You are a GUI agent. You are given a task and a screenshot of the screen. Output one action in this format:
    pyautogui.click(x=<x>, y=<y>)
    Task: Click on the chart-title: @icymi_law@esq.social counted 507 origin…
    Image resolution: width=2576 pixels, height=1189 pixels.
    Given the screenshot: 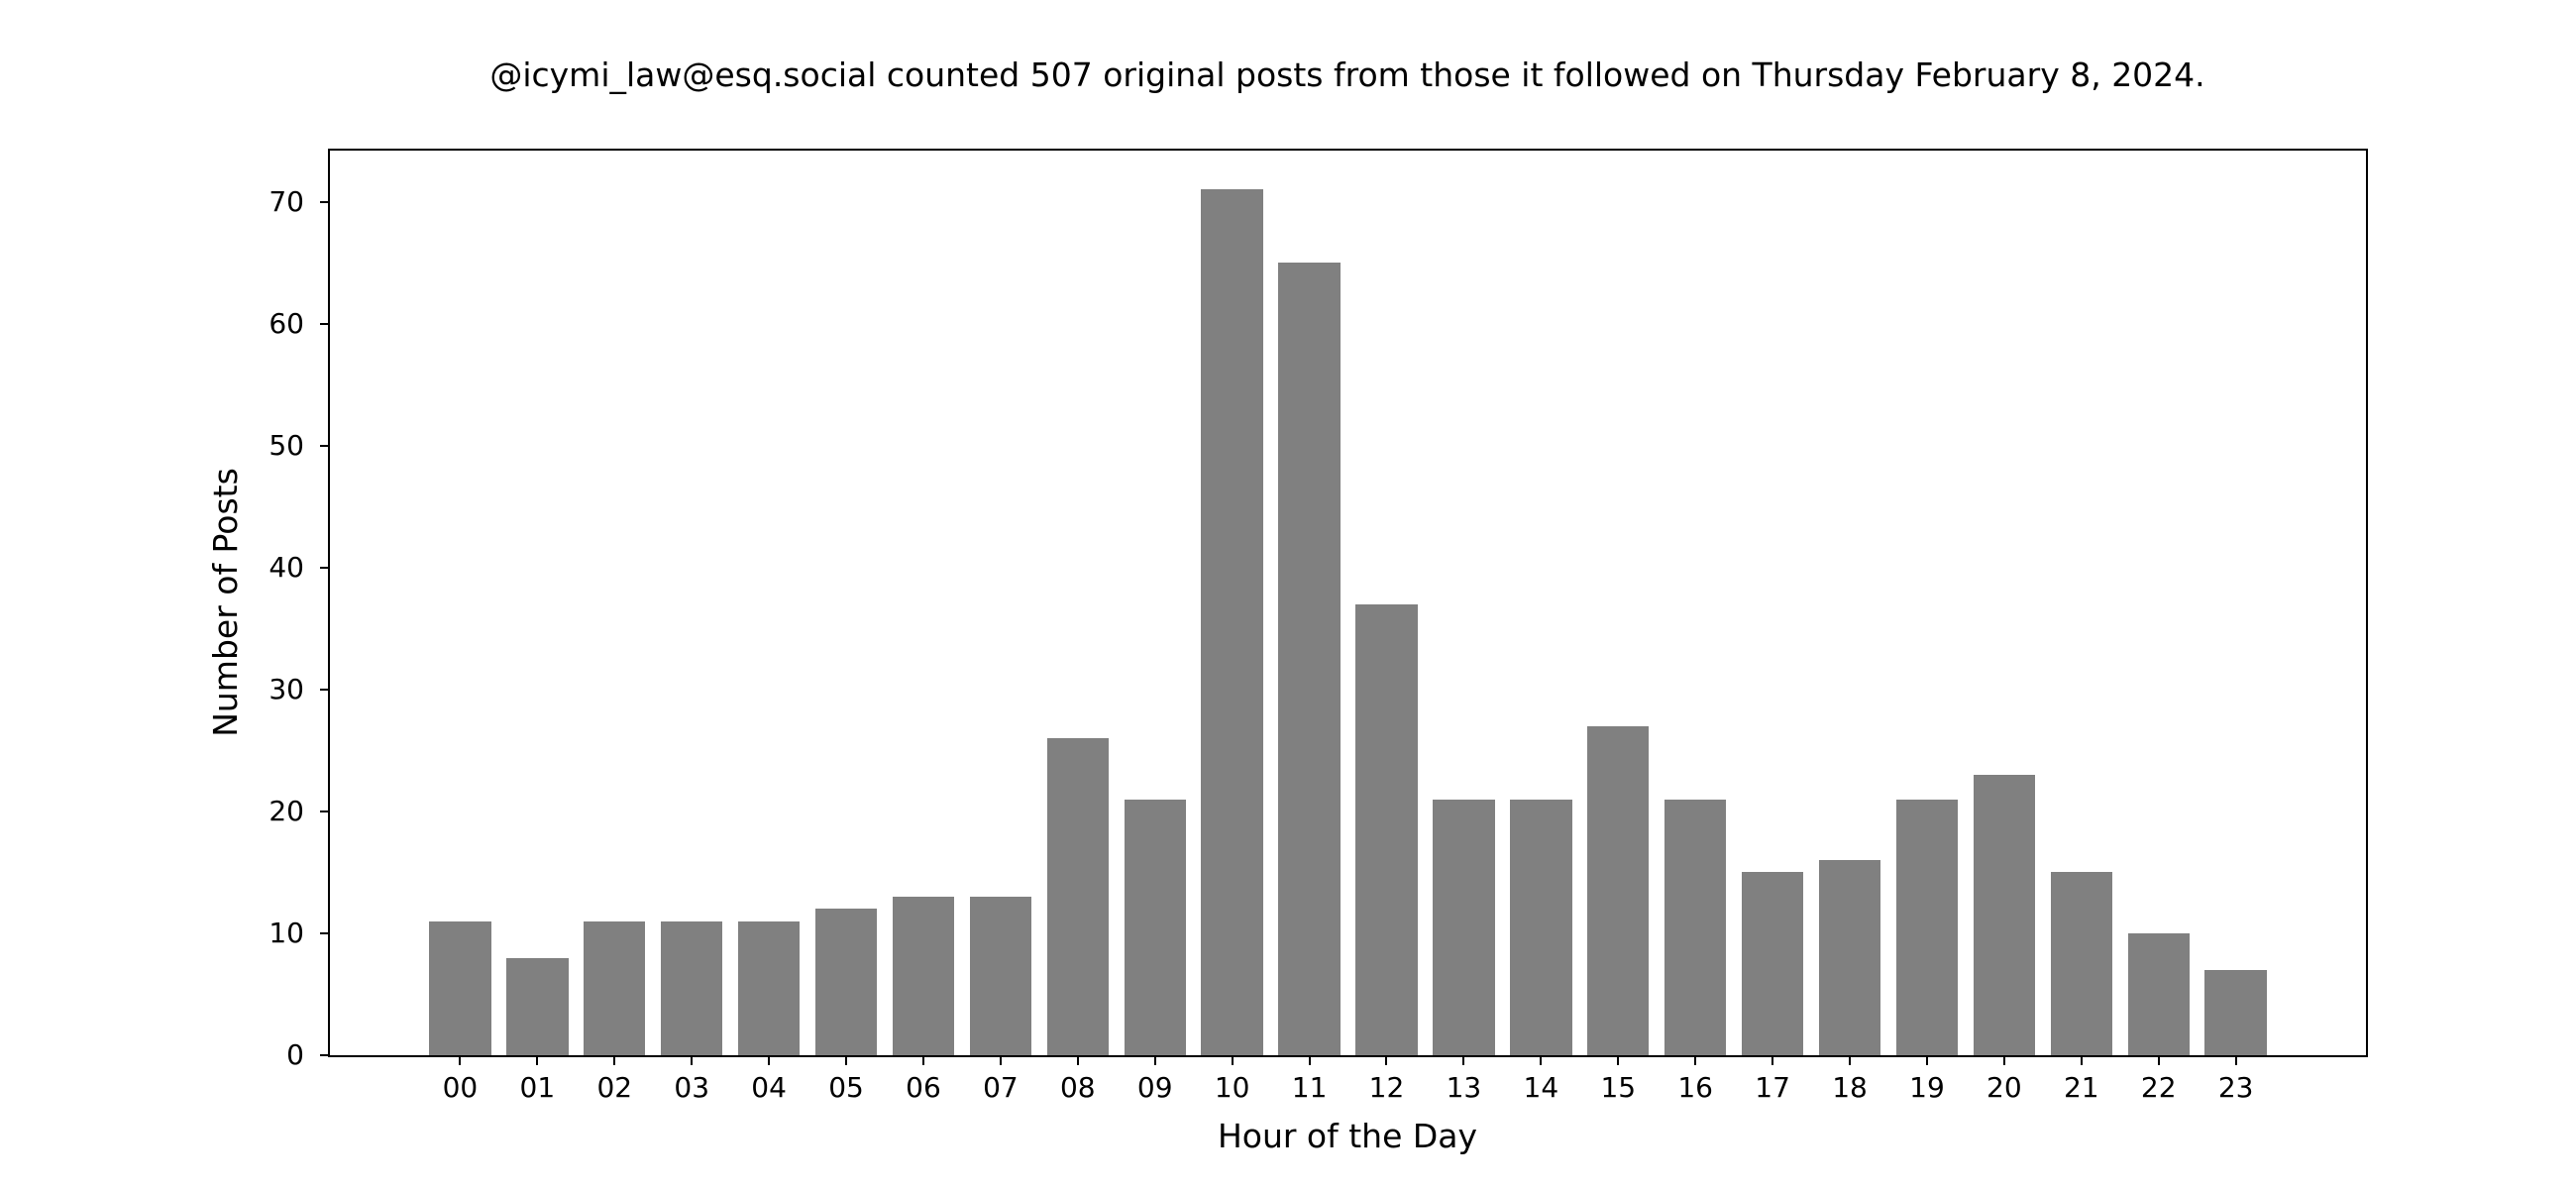 What is the action you would take?
    pyautogui.click(x=1347, y=75)
    